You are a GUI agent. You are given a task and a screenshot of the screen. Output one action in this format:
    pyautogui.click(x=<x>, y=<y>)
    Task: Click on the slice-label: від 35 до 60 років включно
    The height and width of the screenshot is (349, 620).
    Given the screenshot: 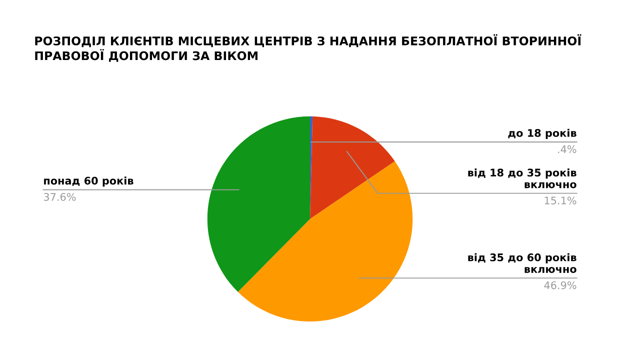 What is the action you would take?
    pyautogui.click(x=522, y=263)
    